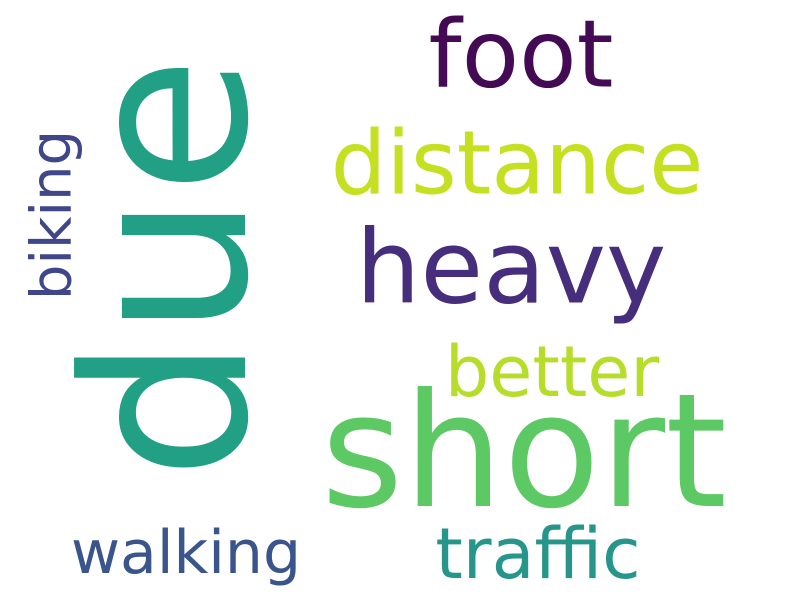 Image resolution: width=800 pixels, height=600 pixels. I want to click on word-walking: walking, so click(186, 553).